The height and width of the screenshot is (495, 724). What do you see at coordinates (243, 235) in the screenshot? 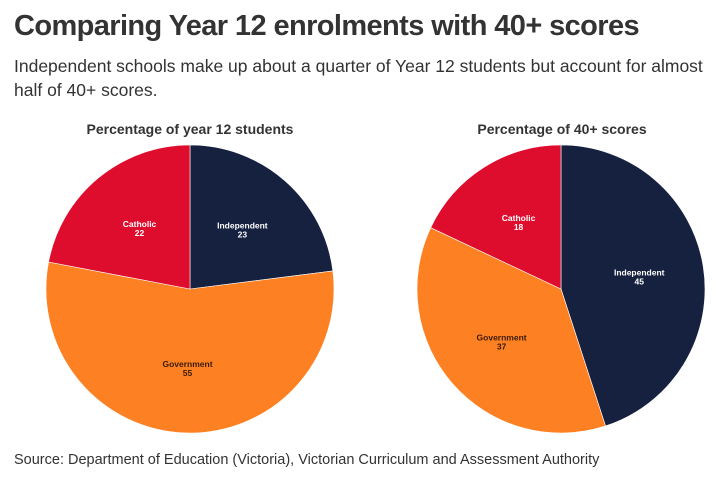
I see `slice-value-independent: 23` at bounding box center [243, 235].